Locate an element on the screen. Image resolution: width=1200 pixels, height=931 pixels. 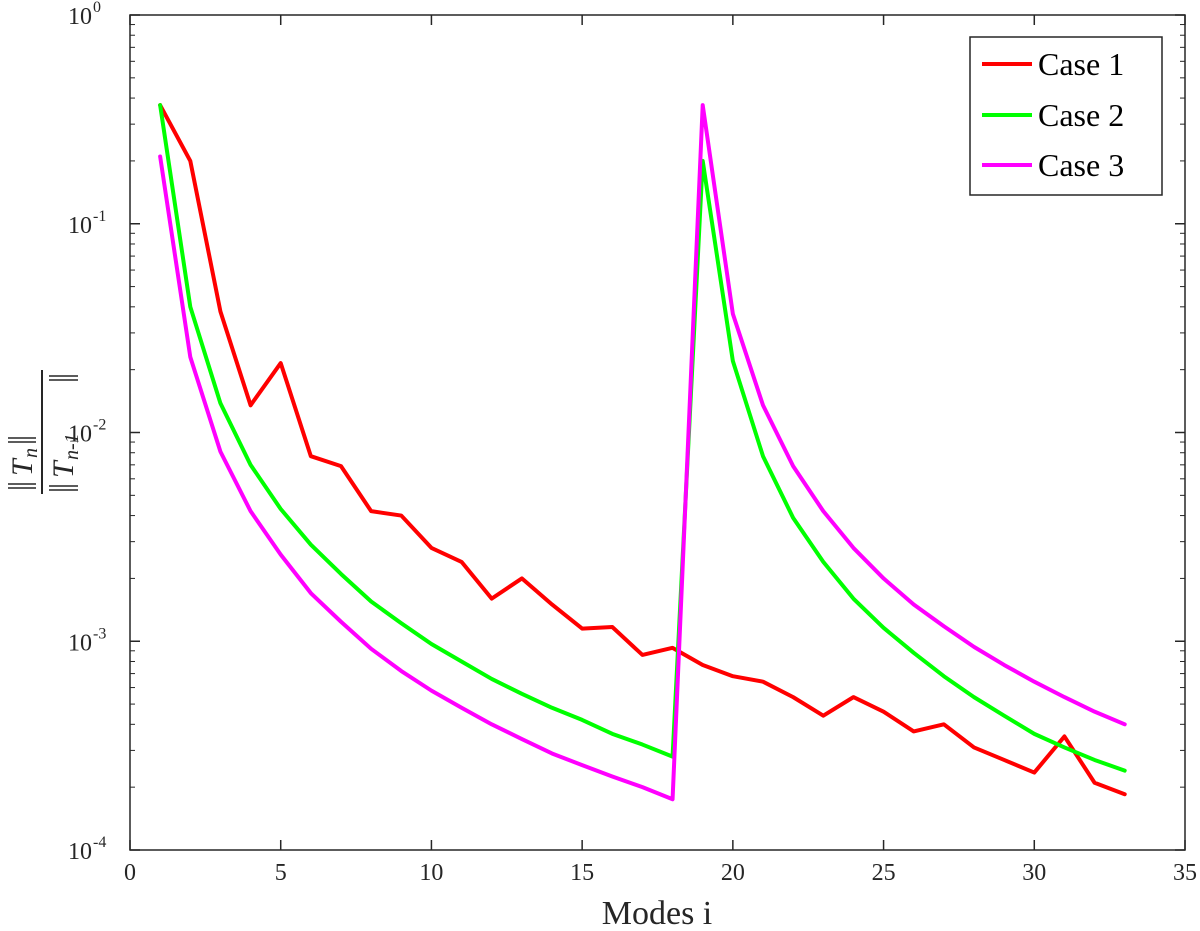
legend: Case 1 Case 2 Case 3 is located at coordinates (1066, 116).